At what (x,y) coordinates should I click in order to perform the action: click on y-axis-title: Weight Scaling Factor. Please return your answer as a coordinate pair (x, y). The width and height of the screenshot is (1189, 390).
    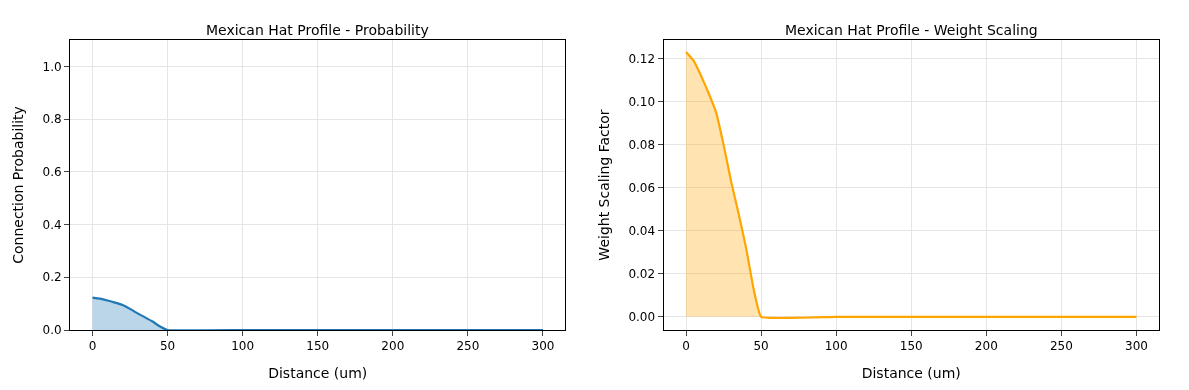
    Looking at the image, I should click on (603, 185).